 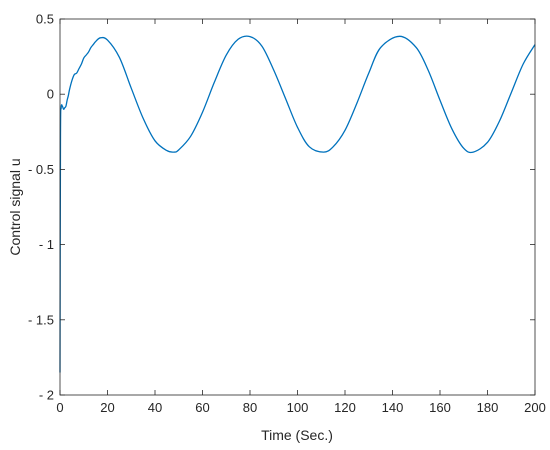 What do you see at coordinates (50, 94) in the screenshot?
I see `y-tick-label: 0` at bounding box center [50, 94].